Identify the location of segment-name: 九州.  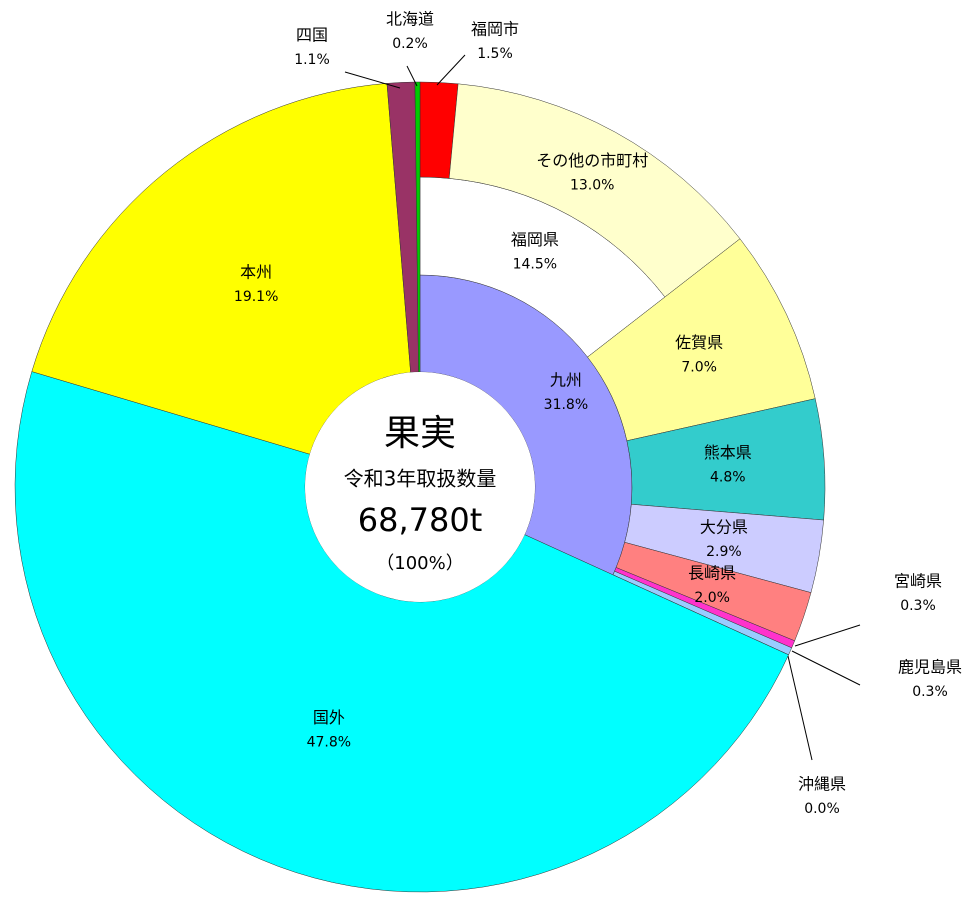
(566, 380).